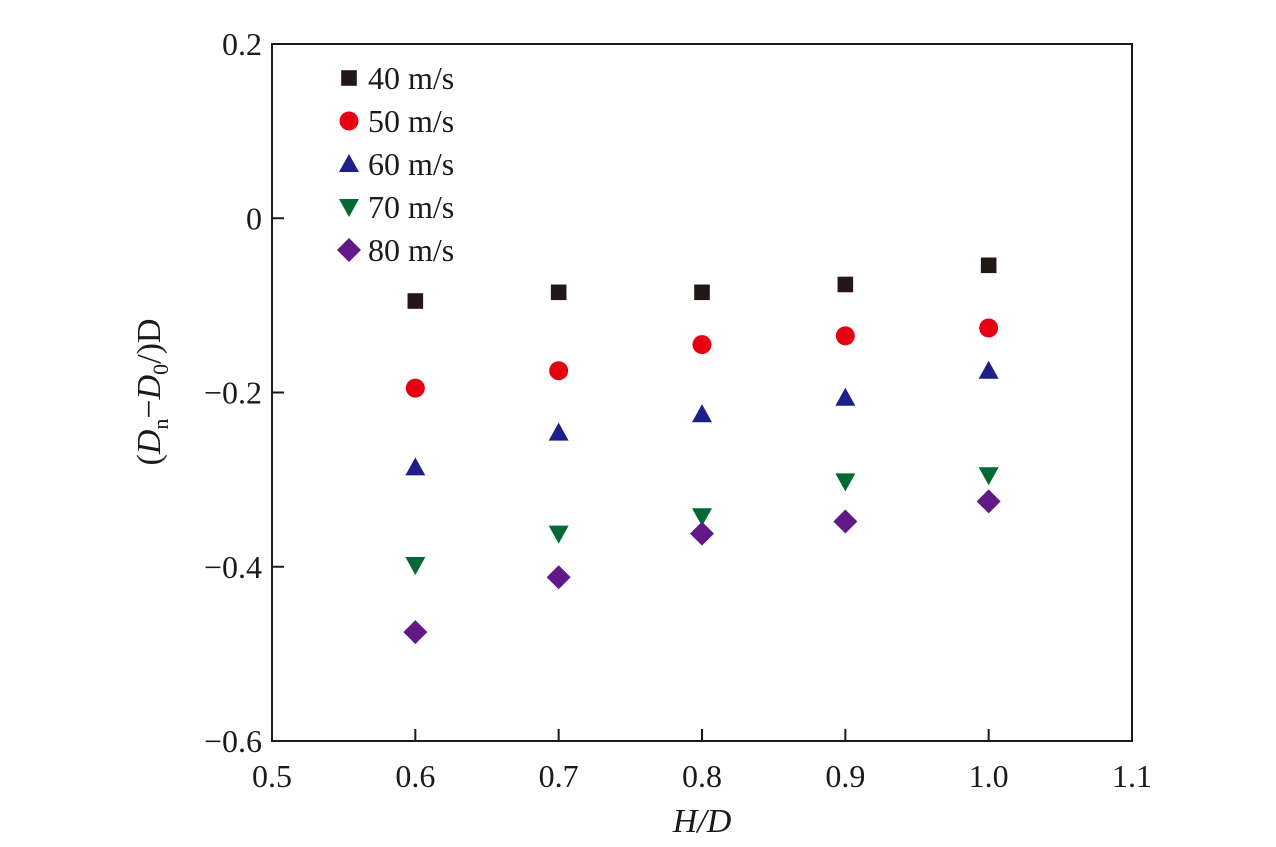 The width and height of the screenshot is (1276, 847). Describe the element at coordinates (160, 369) in the screenshot. I see `y-axis-title-sub2: 0` at that location.